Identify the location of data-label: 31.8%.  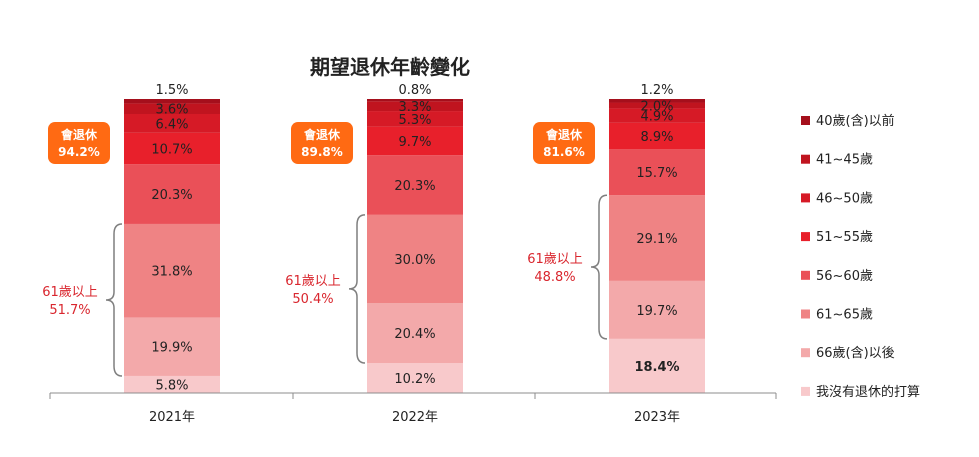
(171, 272).